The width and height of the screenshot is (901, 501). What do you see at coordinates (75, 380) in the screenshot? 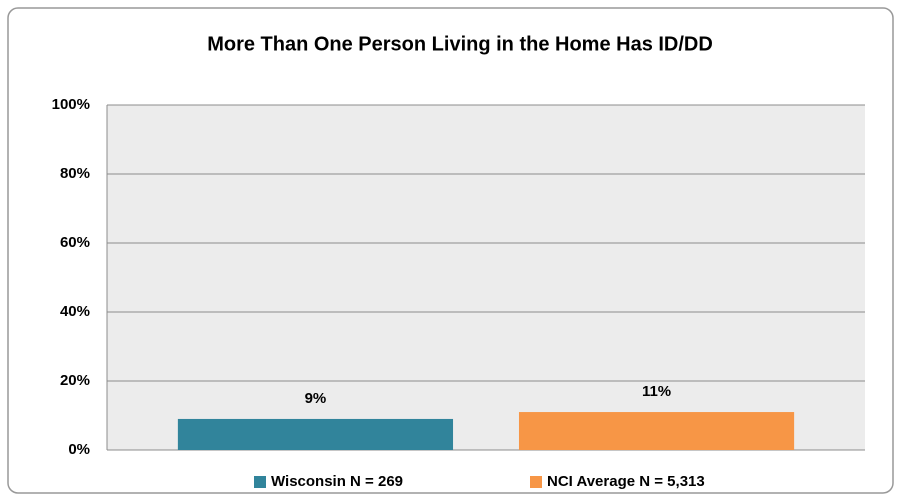
I see `y-tick-label: 20%` at bounding box center [75, 380].